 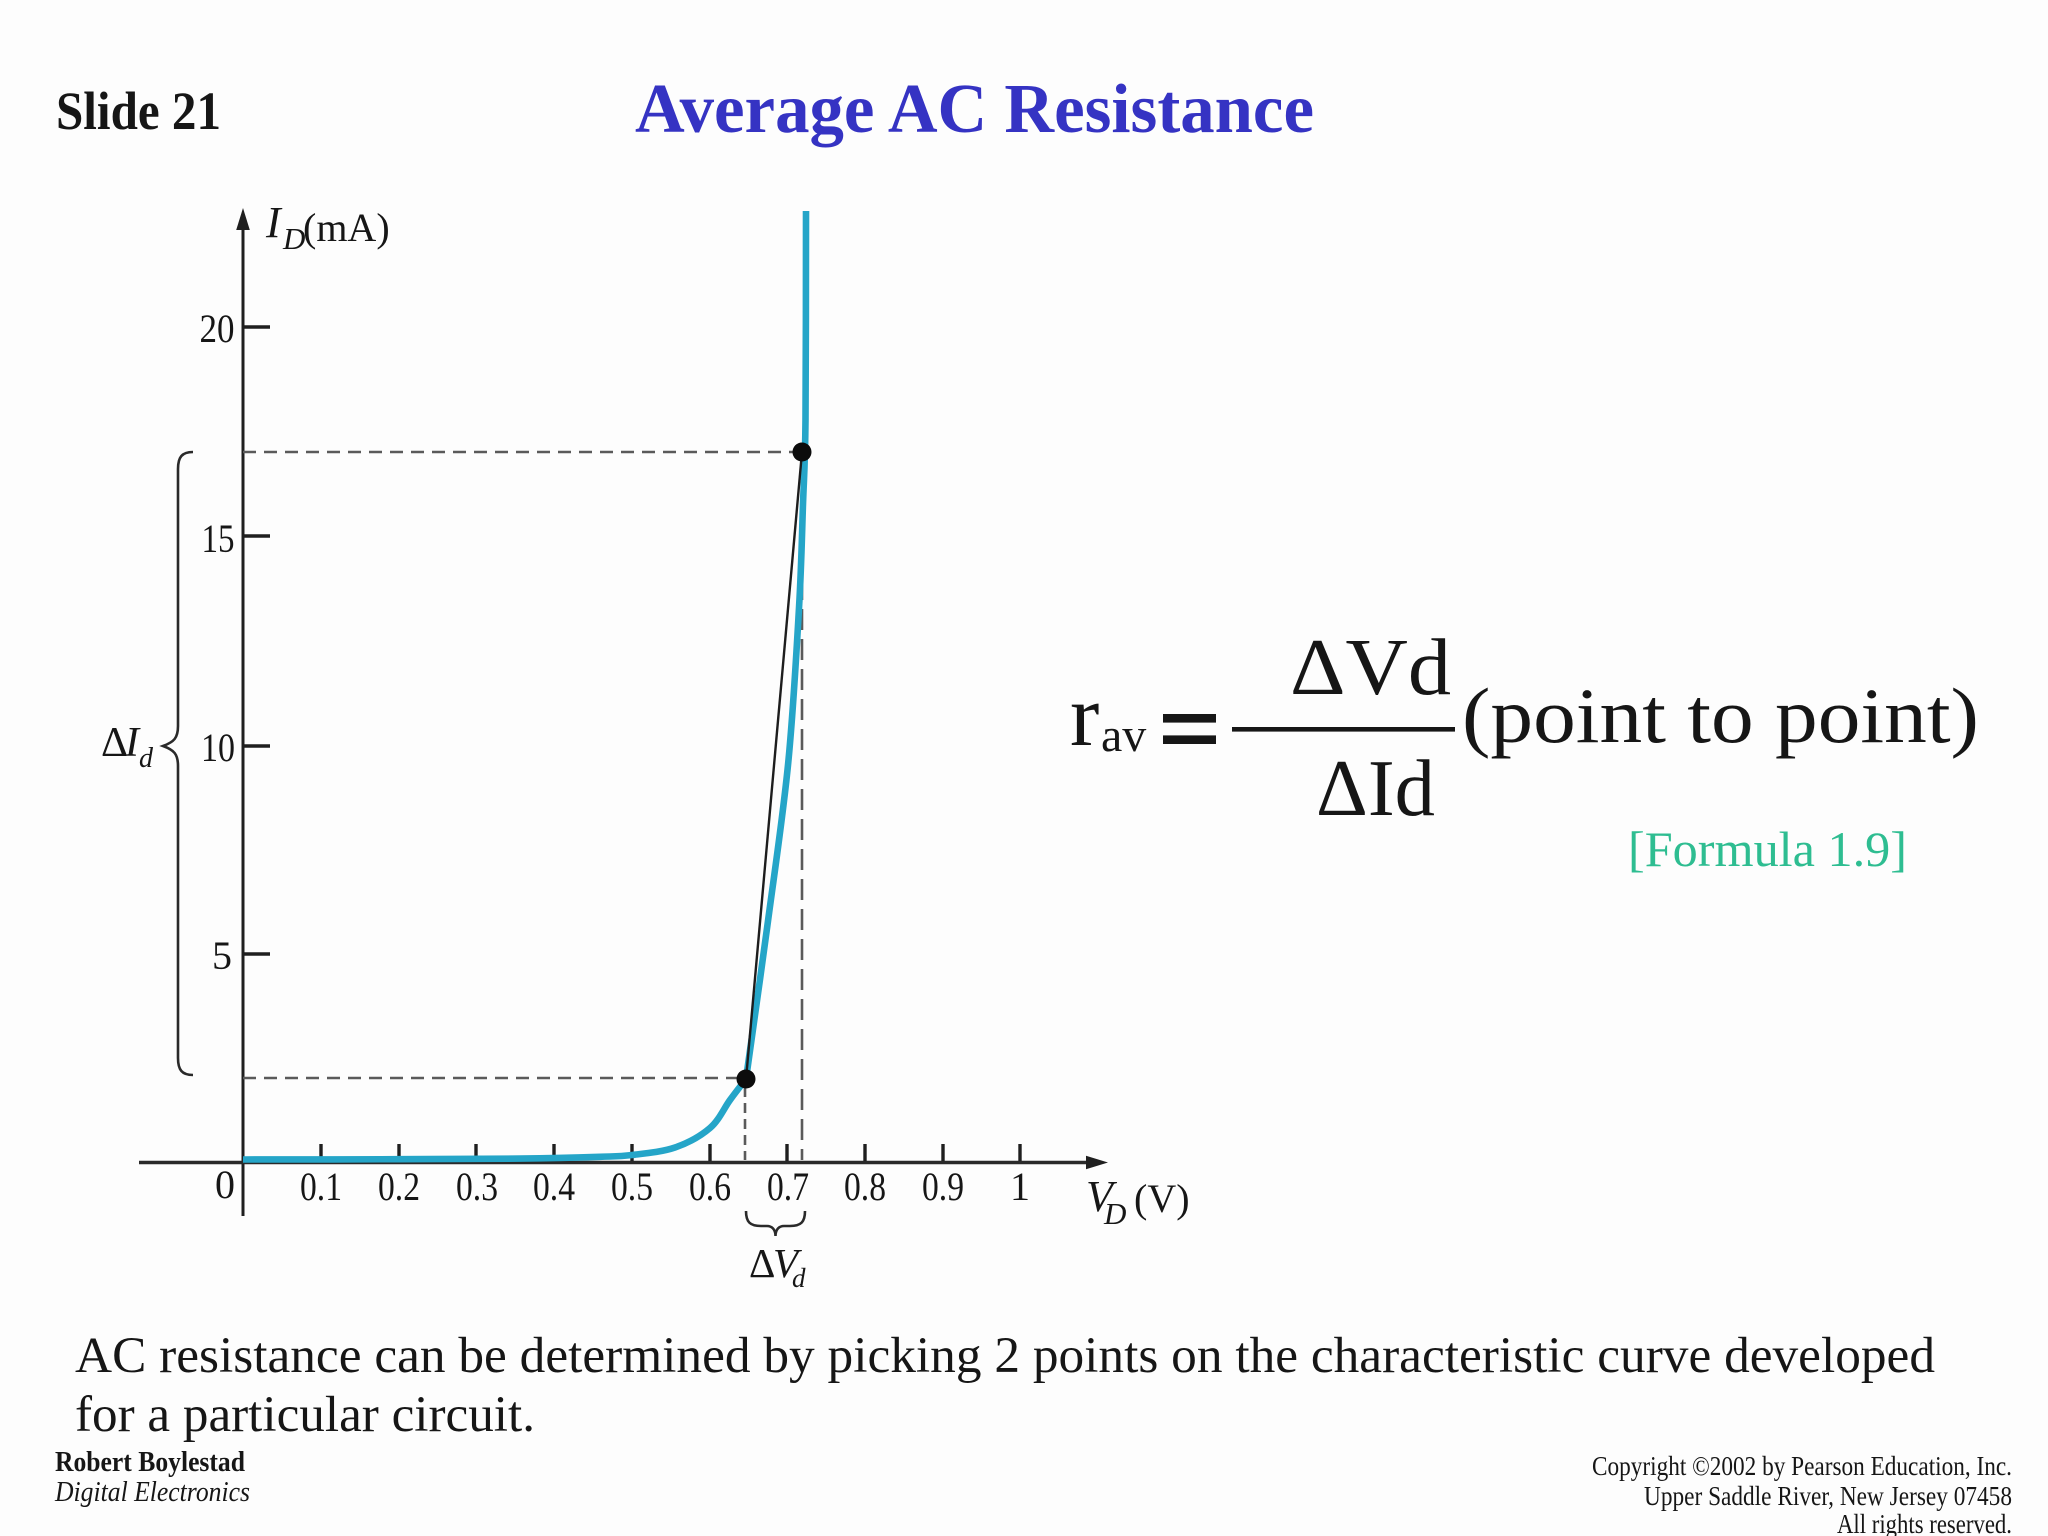 I want to click on svg-text: Digital Electronics, so click(x=152, y=1492).